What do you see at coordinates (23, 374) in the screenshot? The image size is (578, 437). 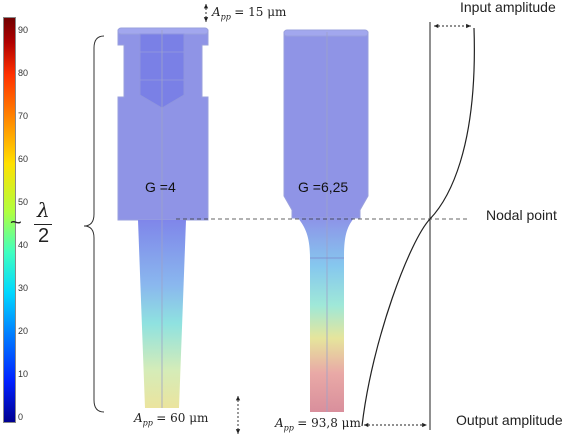 I see `colorbar-tick: 10` at bounding box center [23, 374].